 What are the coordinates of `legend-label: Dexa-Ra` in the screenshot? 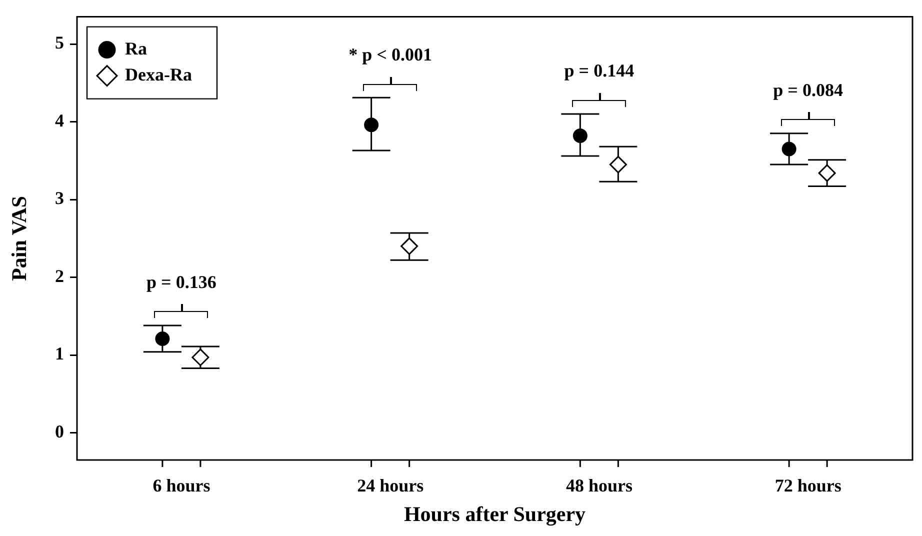 It's located at (158, 74).